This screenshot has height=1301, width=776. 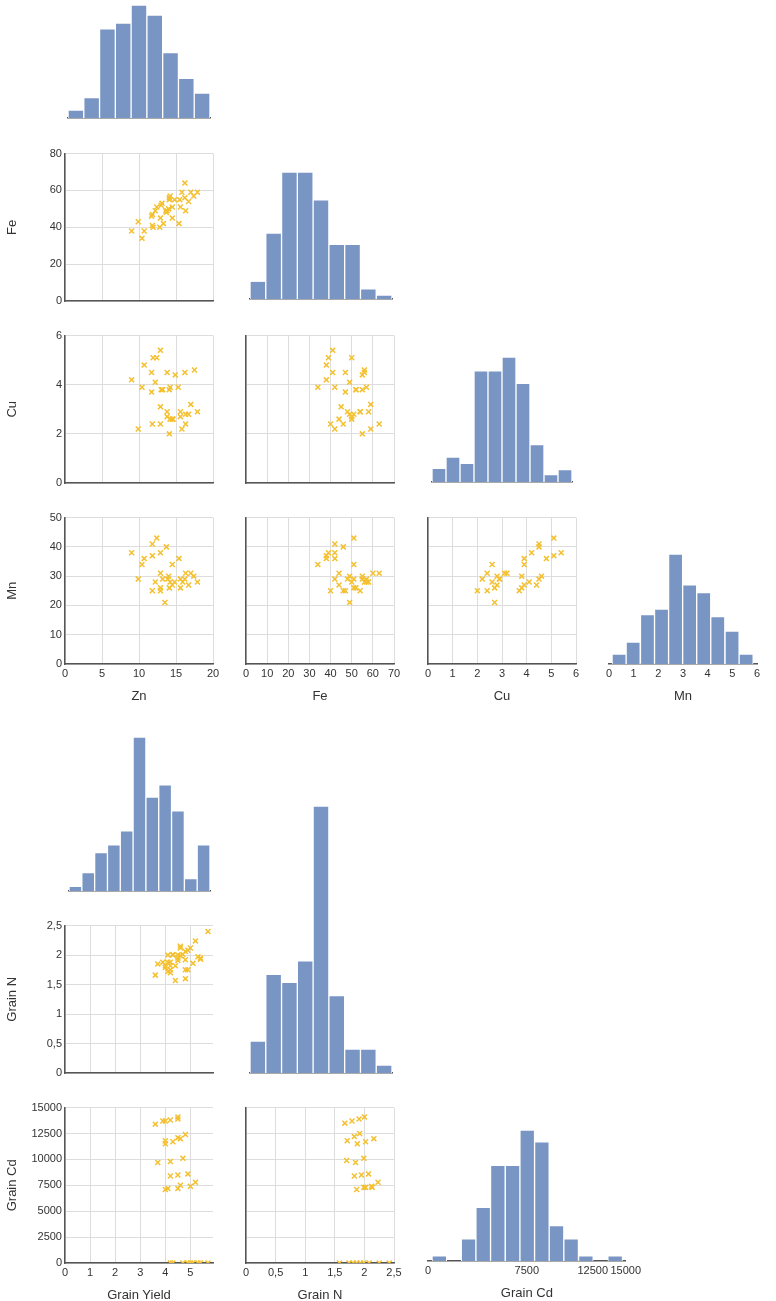 I want to click on y-tick-label: 15000, so click(x=46, y=1106).